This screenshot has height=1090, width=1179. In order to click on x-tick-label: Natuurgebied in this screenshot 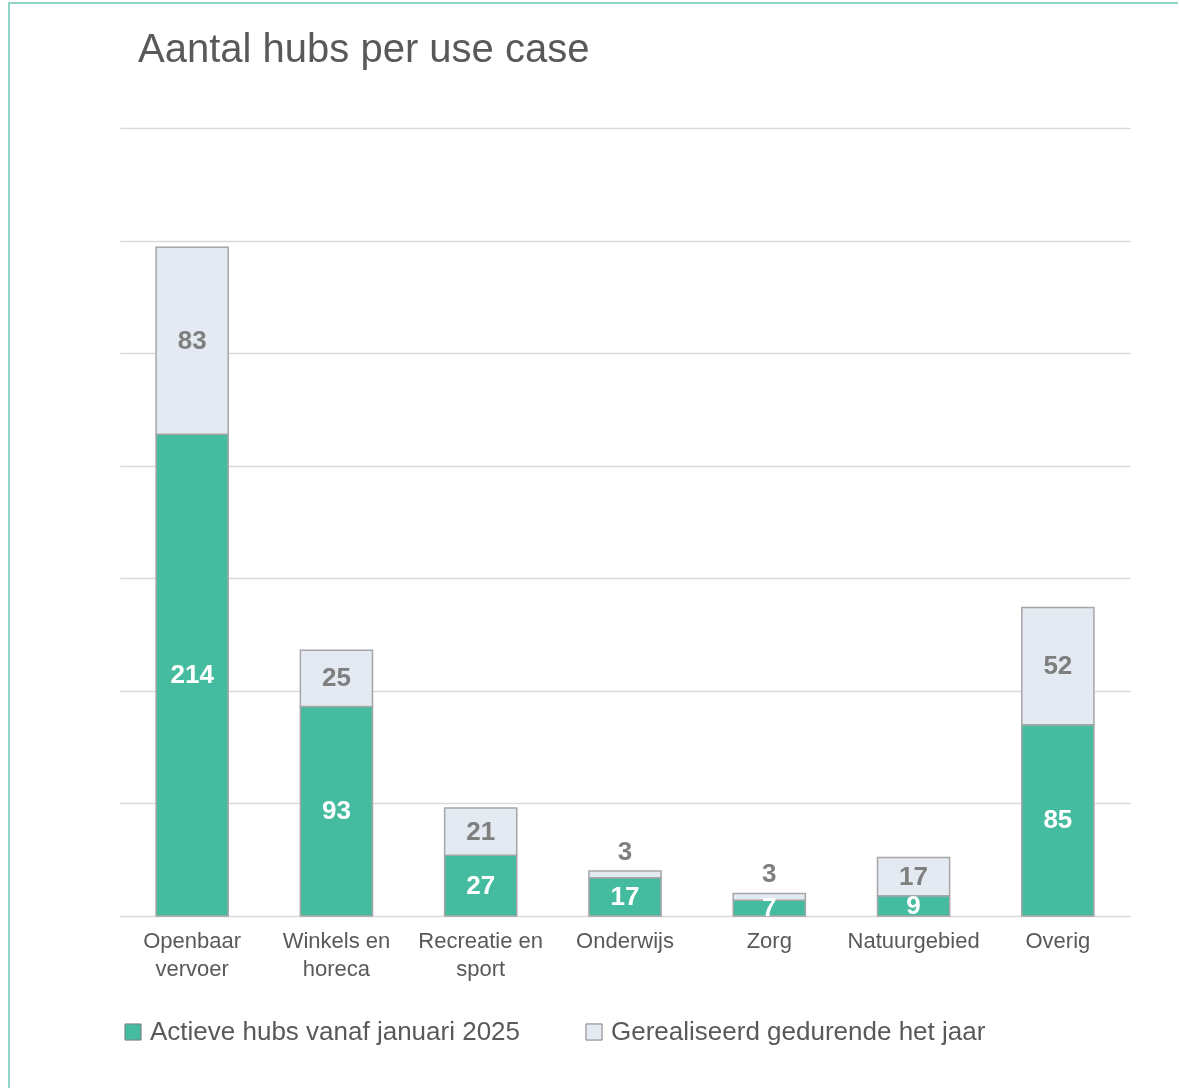, I will do `click(913, 940)`.